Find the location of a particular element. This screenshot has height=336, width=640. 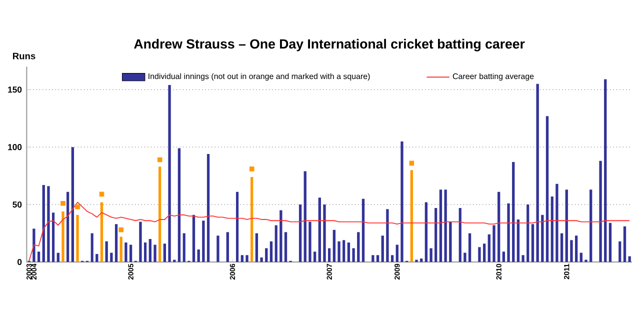

y-tick-label: 0 is located at coordinates (20, 262).